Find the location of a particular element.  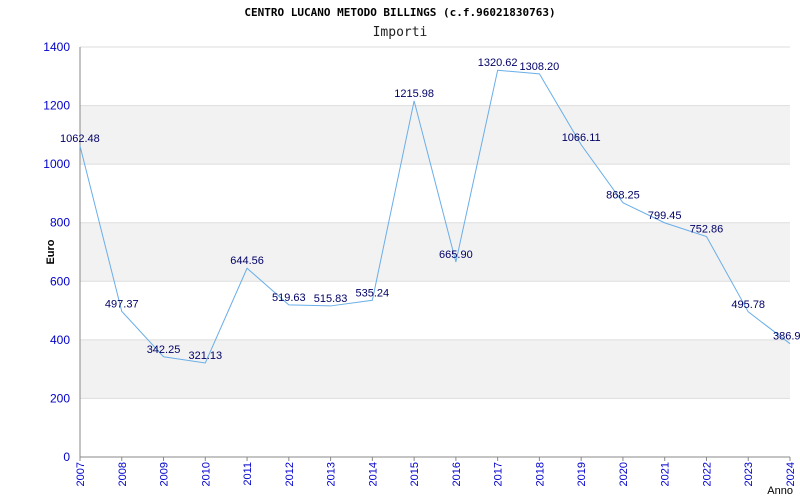

x-tick-label: 2019 is located at coordinates (582, 474).